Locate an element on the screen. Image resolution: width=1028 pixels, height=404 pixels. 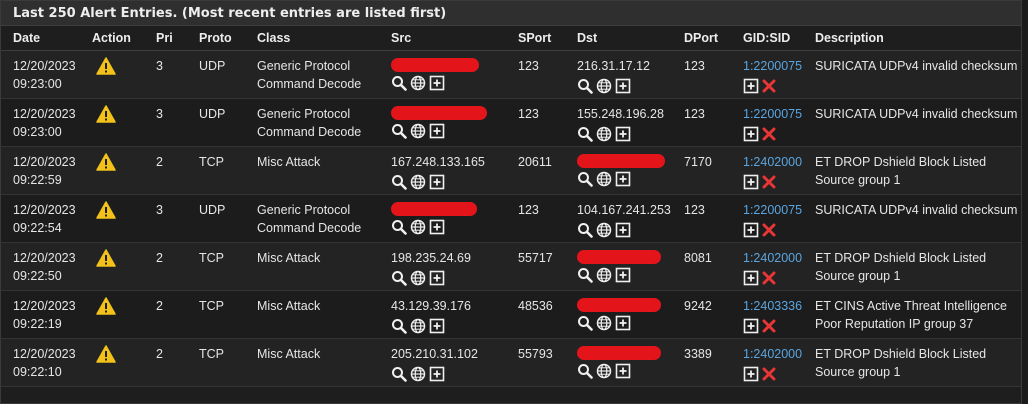
col-gidsid: GID:SID is located at coordinates (767, 38).